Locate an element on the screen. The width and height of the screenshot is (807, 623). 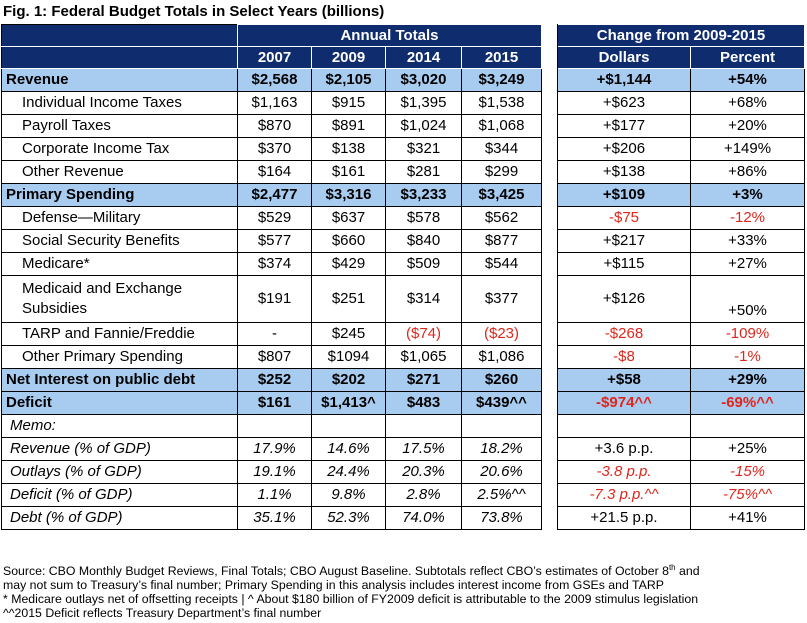
year-2007: 2007 is located at coordinates (274, 57).